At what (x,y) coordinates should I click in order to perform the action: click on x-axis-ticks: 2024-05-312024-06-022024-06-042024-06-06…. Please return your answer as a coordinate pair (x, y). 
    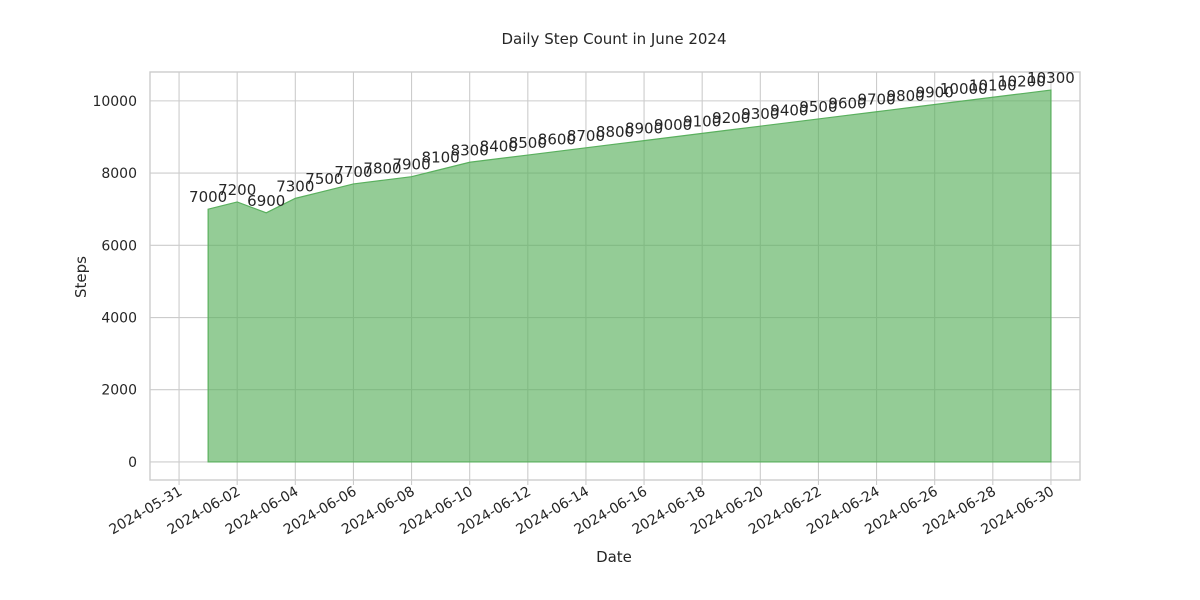
    Looking at the image, I should click on (582, 509).